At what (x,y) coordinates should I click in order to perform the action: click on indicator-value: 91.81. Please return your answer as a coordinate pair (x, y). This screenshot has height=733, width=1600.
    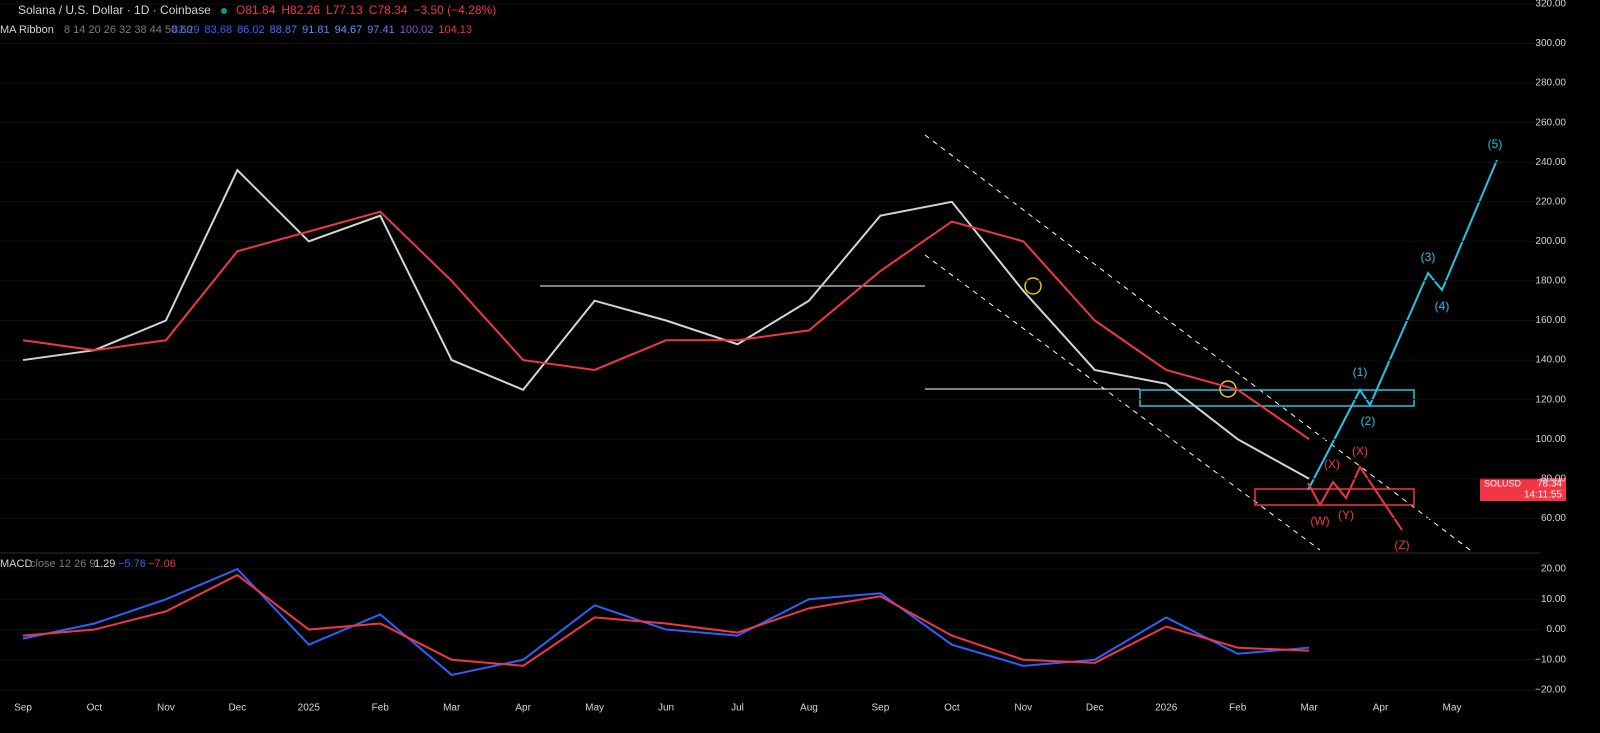
    Looking at the image, I should click on (316, 30).